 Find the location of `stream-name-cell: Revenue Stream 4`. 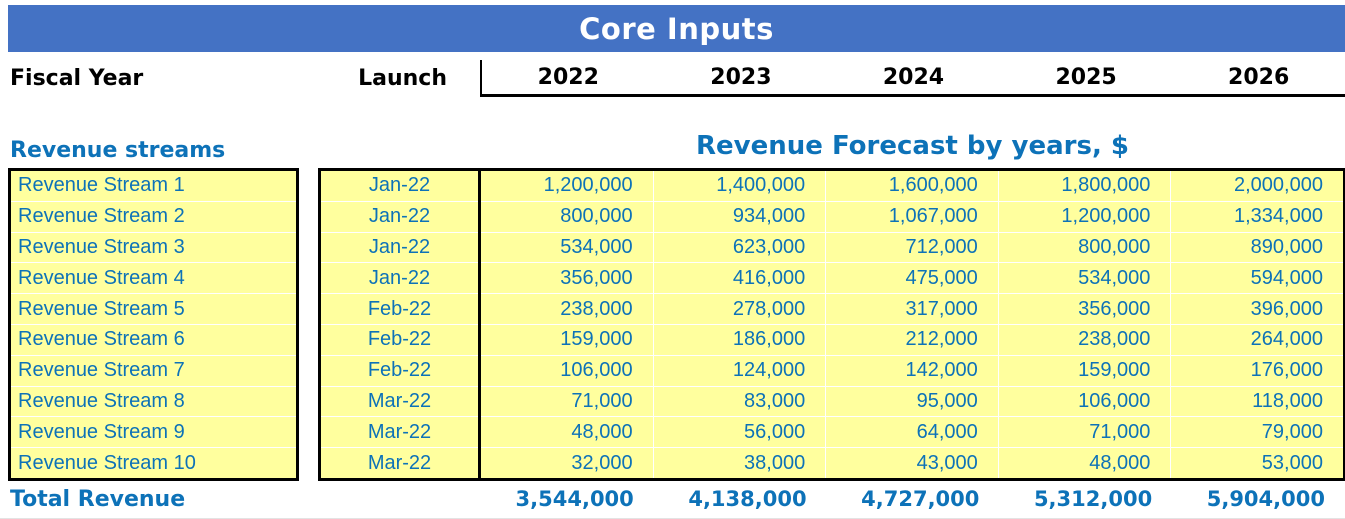

stream-name-cell: Revenue Stream 4 is located at coordinates (153, 277).